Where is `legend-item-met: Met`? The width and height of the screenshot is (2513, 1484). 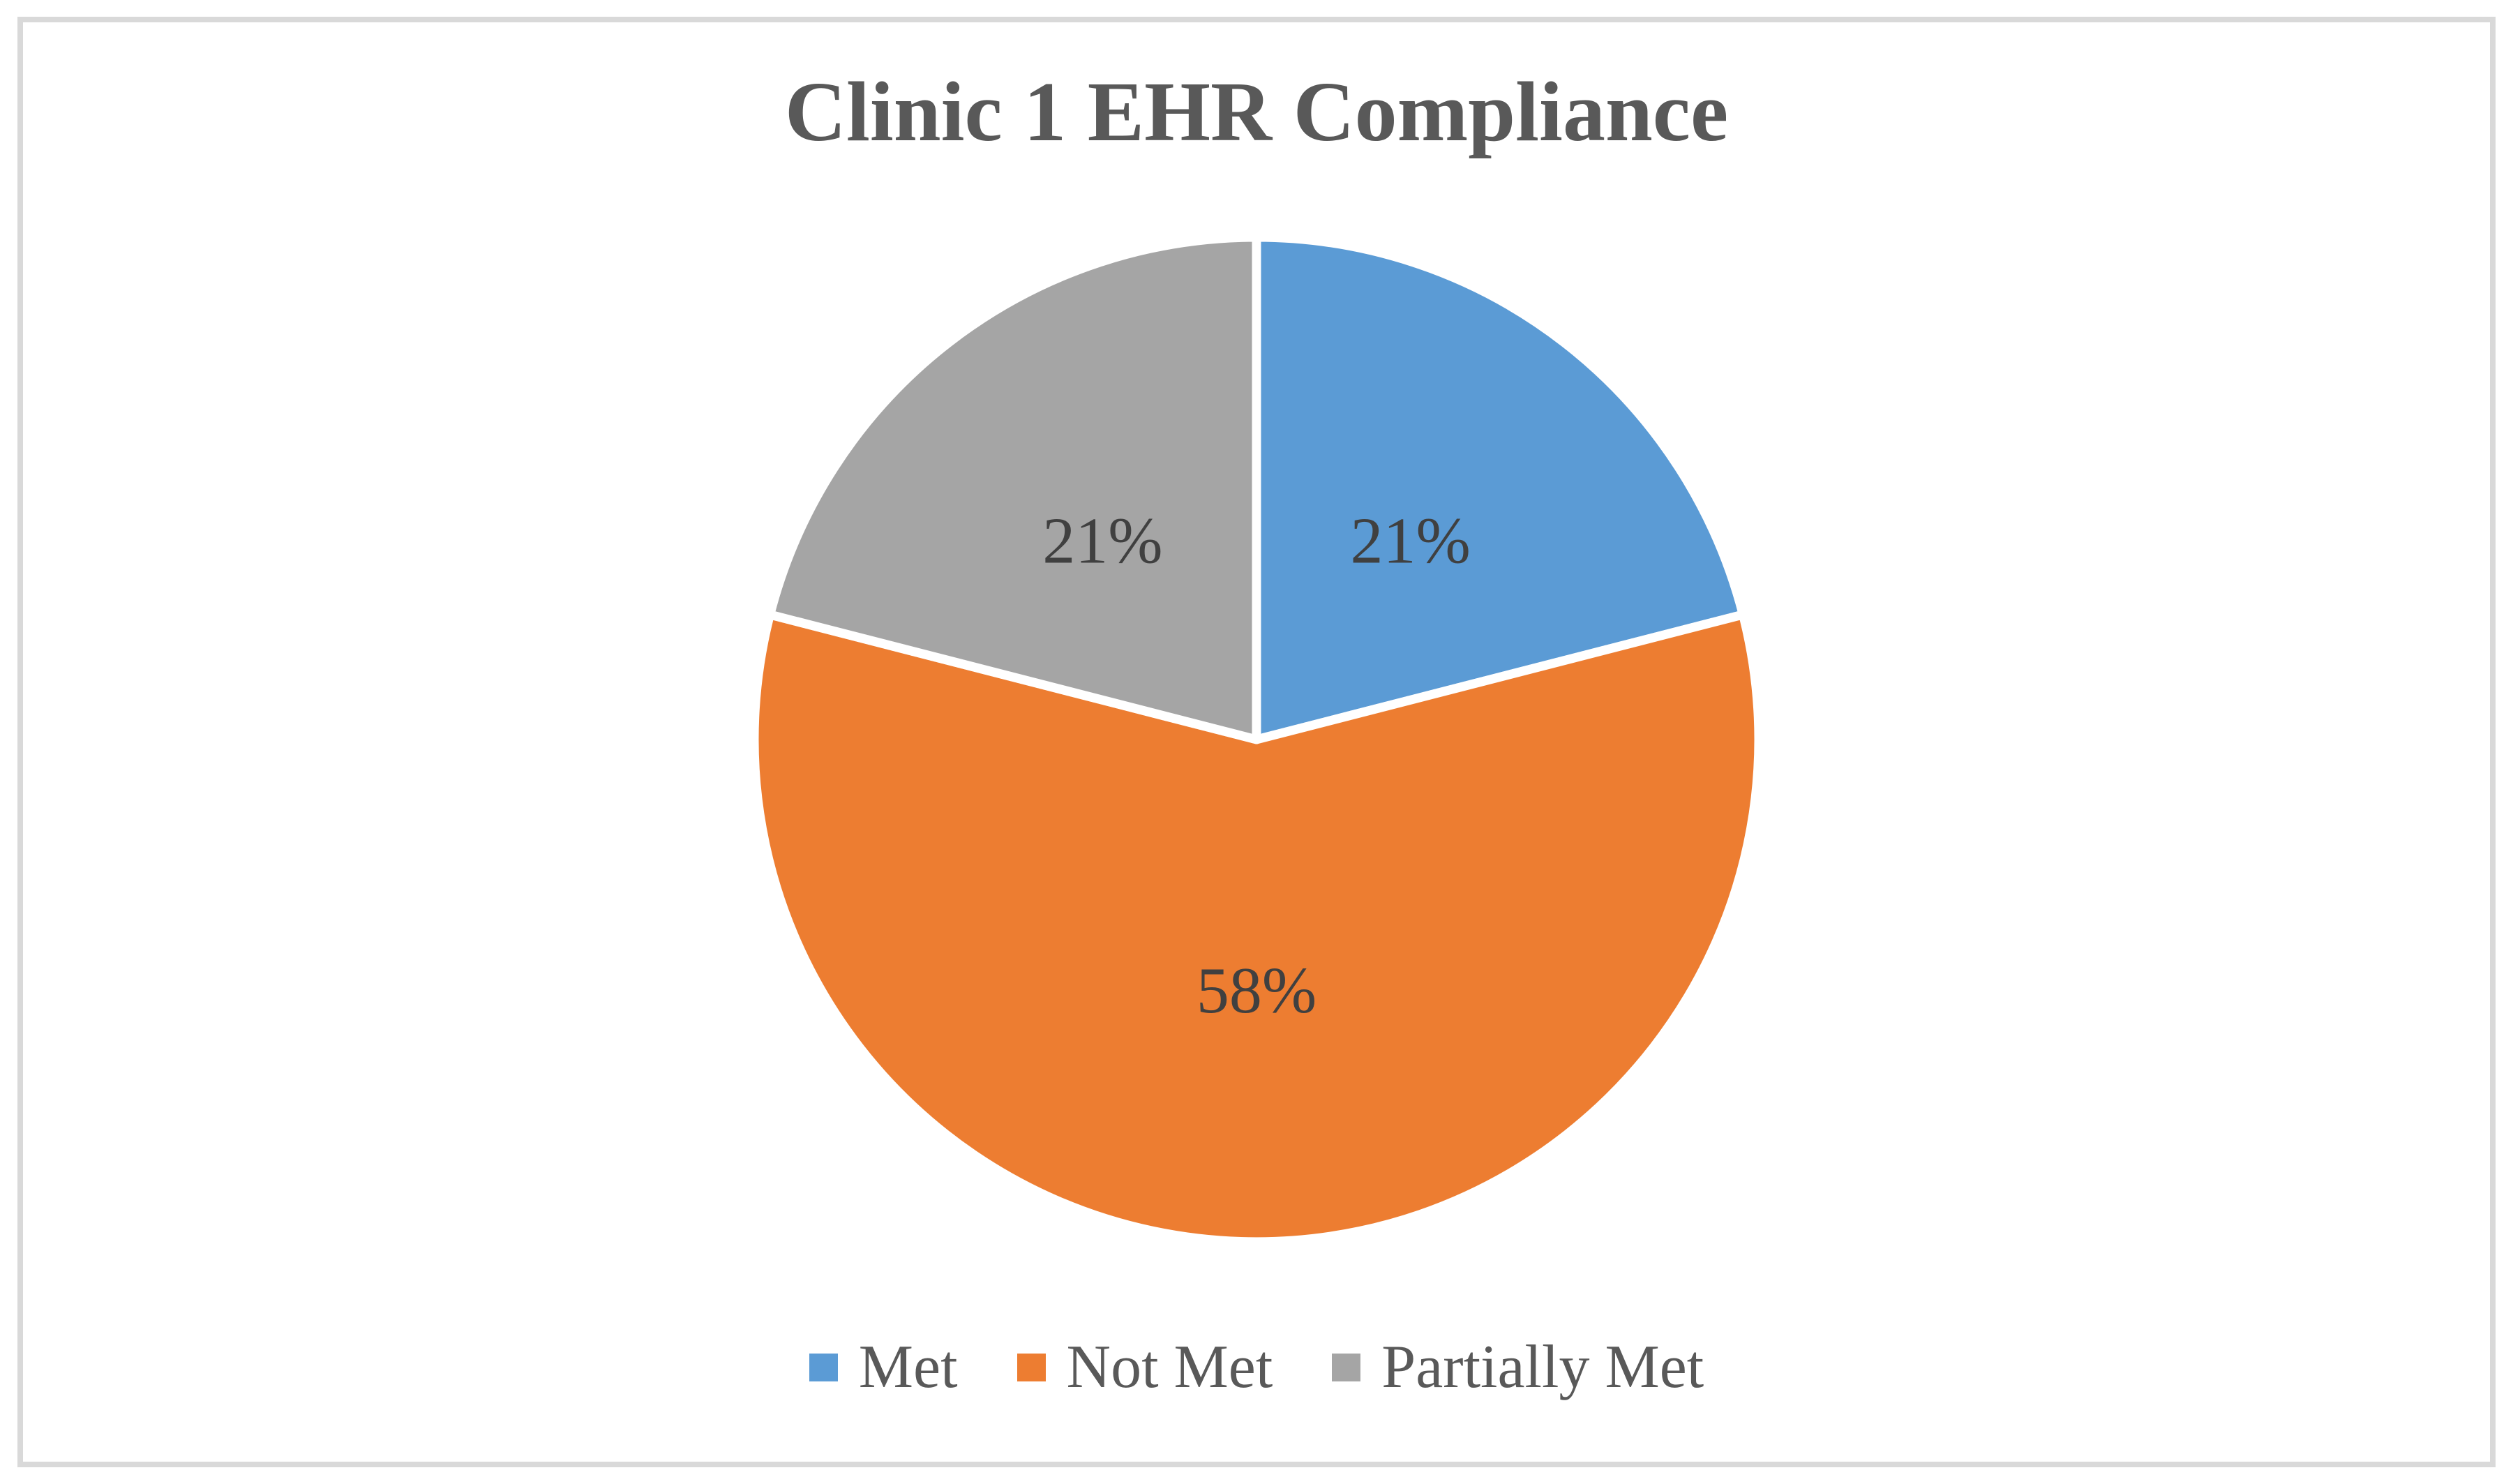
legend-item-met: Met is located at coordinates (883, 1368).